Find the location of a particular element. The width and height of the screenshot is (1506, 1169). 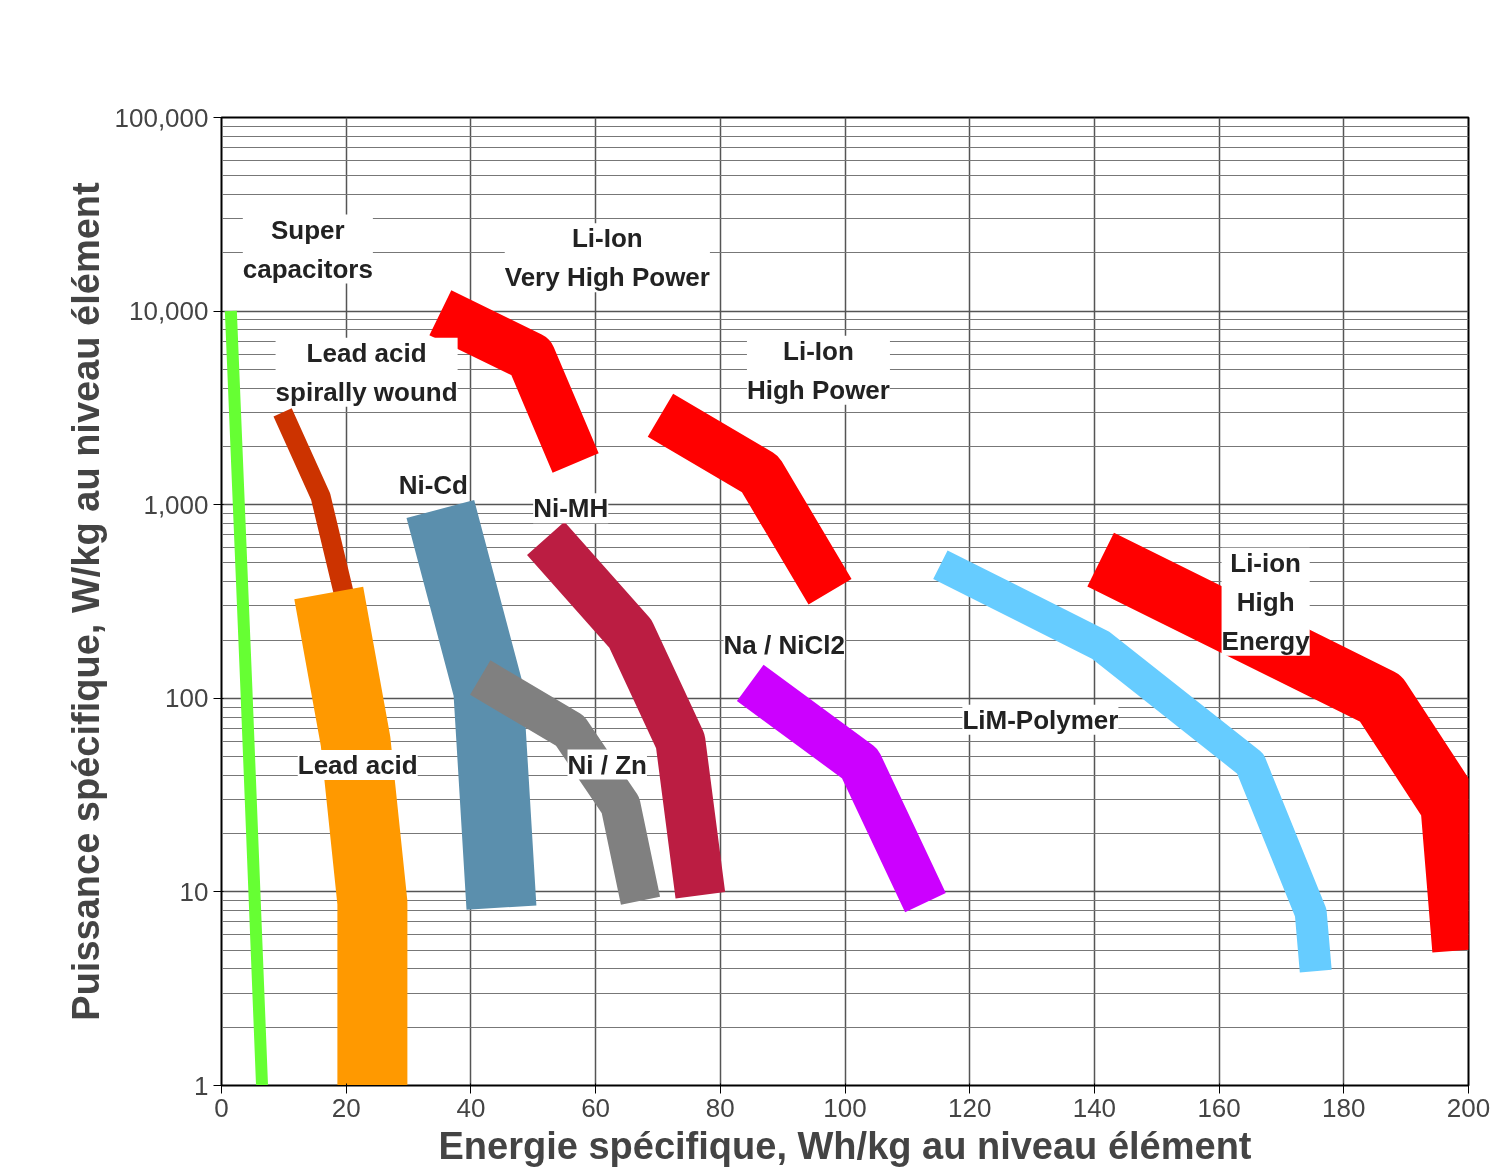

x-tick-label: 60 is located at coordinates (596, 1107).